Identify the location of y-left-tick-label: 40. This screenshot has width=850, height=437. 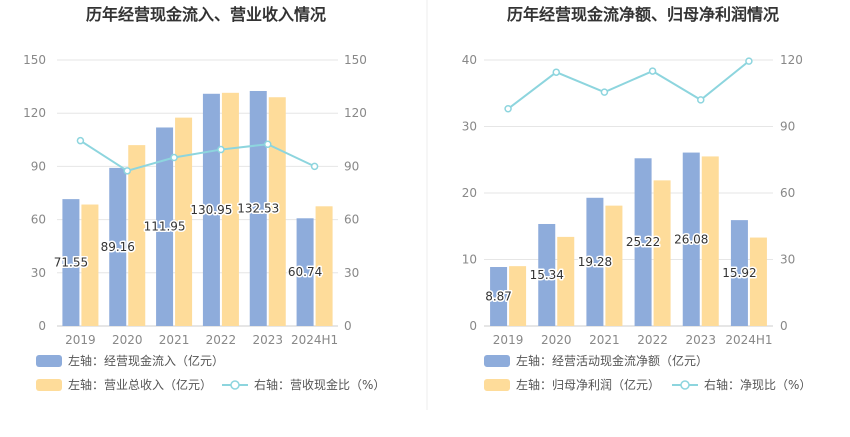
(469, 60).